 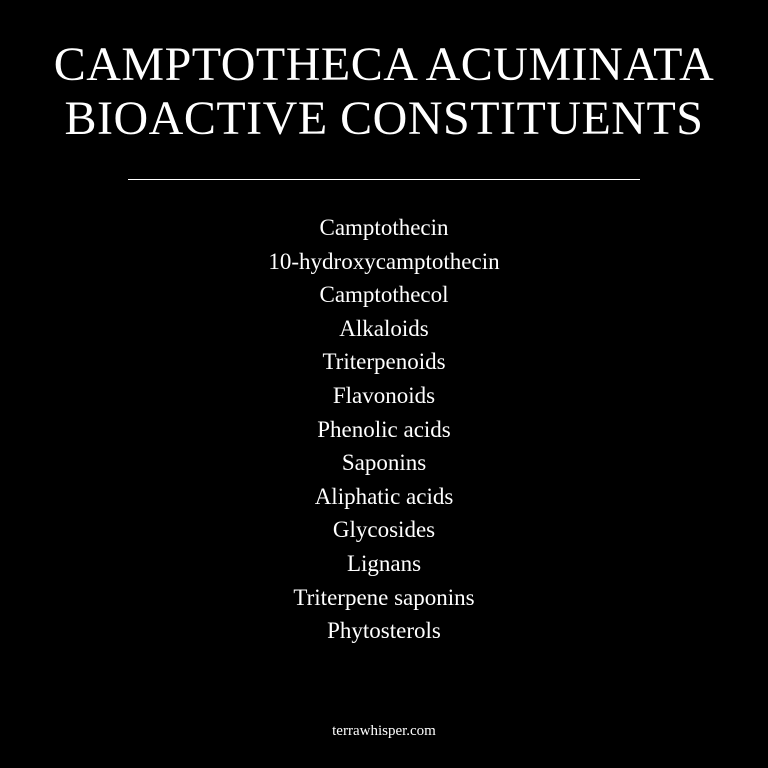 What do you see at coordinates (384, 463) in the screenshot?
I see `list-item: Saponins` at bounding box center [384, 463].